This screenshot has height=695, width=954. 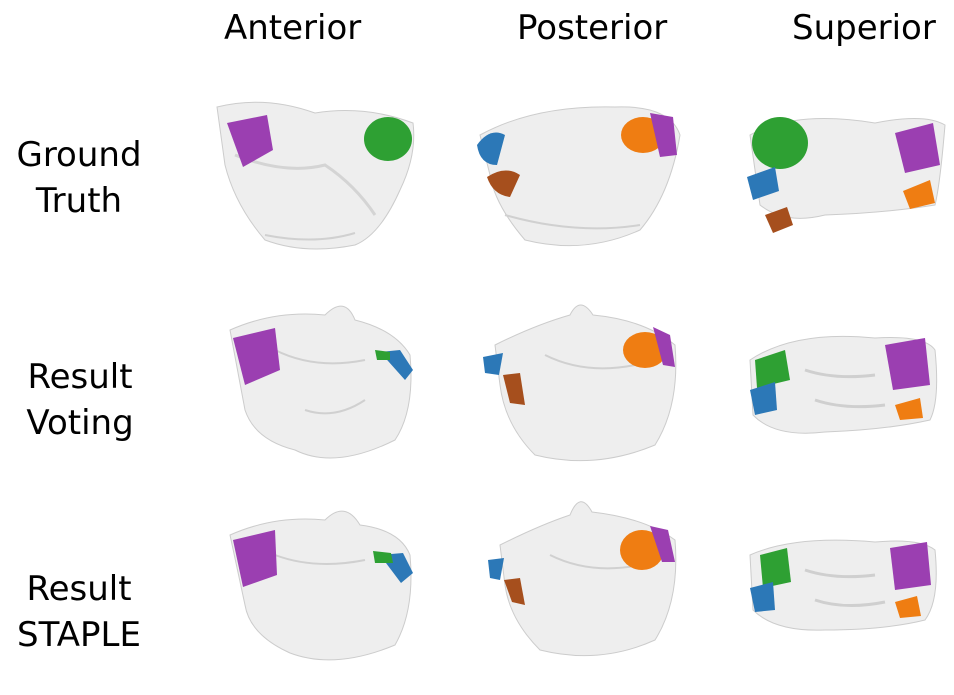 I want to click on render-ground-truth-posterior, so click(x=580, y=182).